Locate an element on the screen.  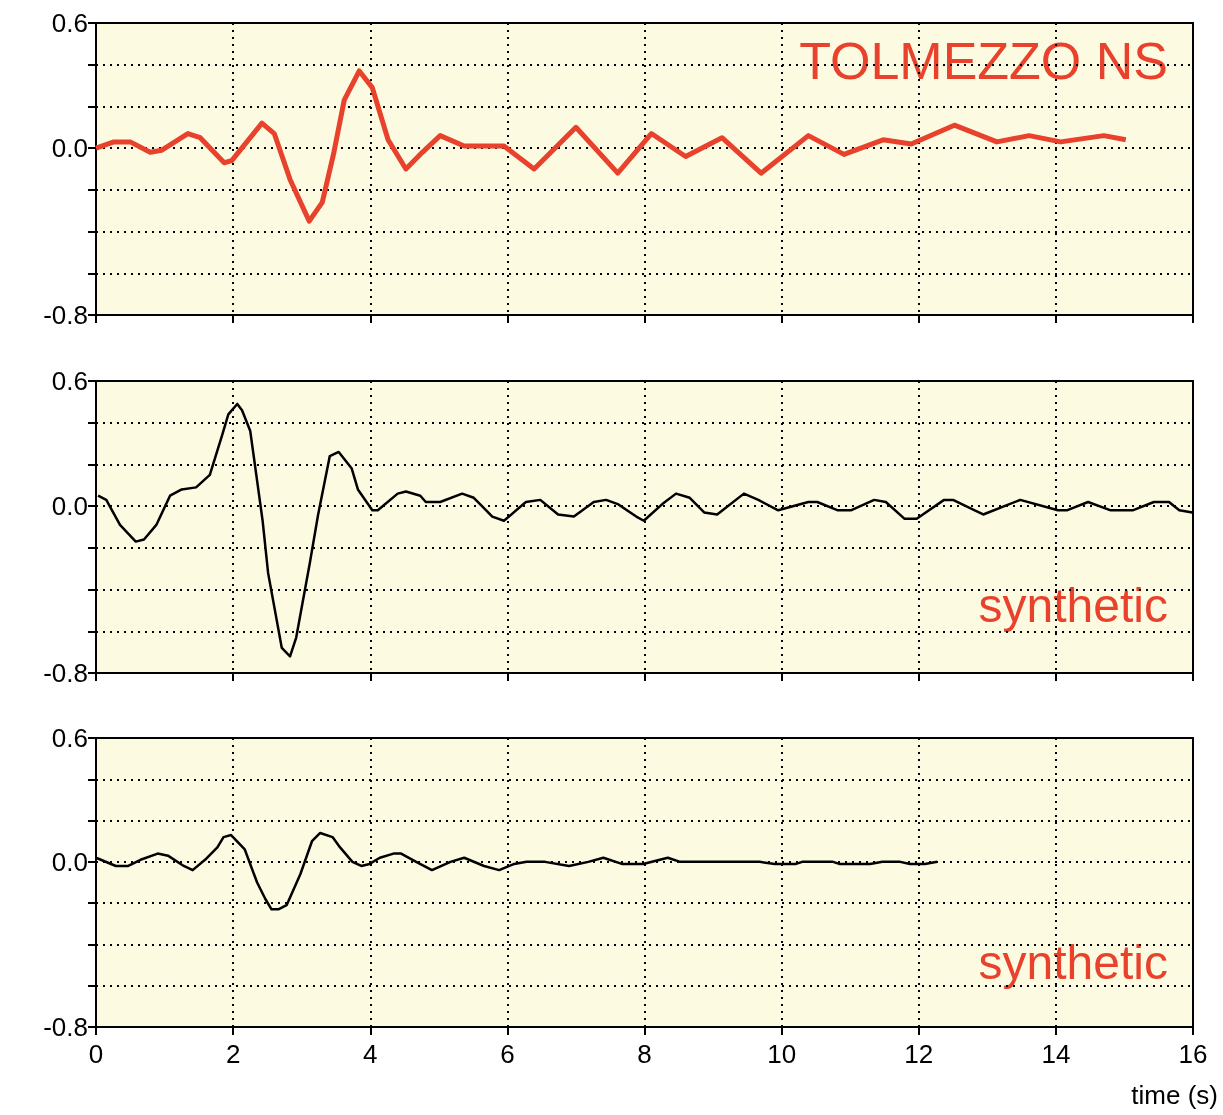
x-tick-label: 16 is located at coordinates (1193, 1054).